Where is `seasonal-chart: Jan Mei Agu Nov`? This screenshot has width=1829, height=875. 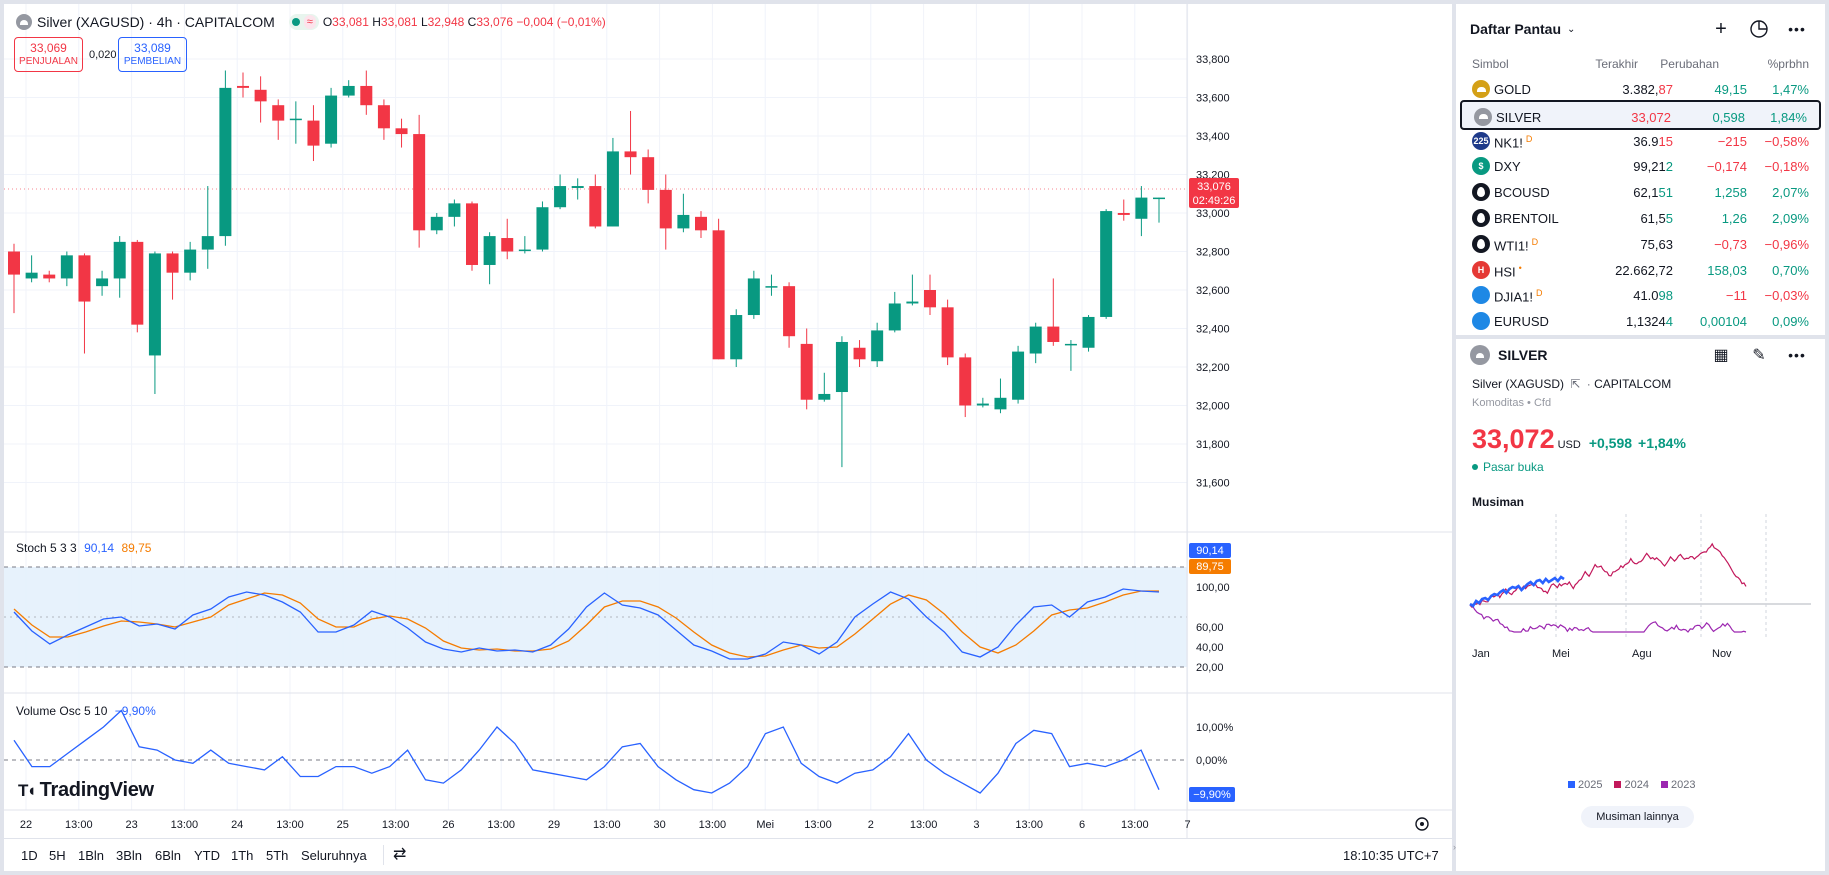 seasonal-chart: Jan Mei Agu Nov is located at coordinates (1640, 601).